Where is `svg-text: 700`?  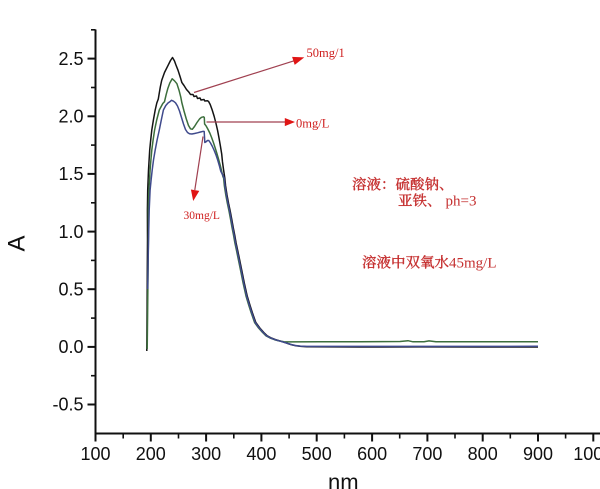
svg-text: 700 is located at coordinates (427, 454).